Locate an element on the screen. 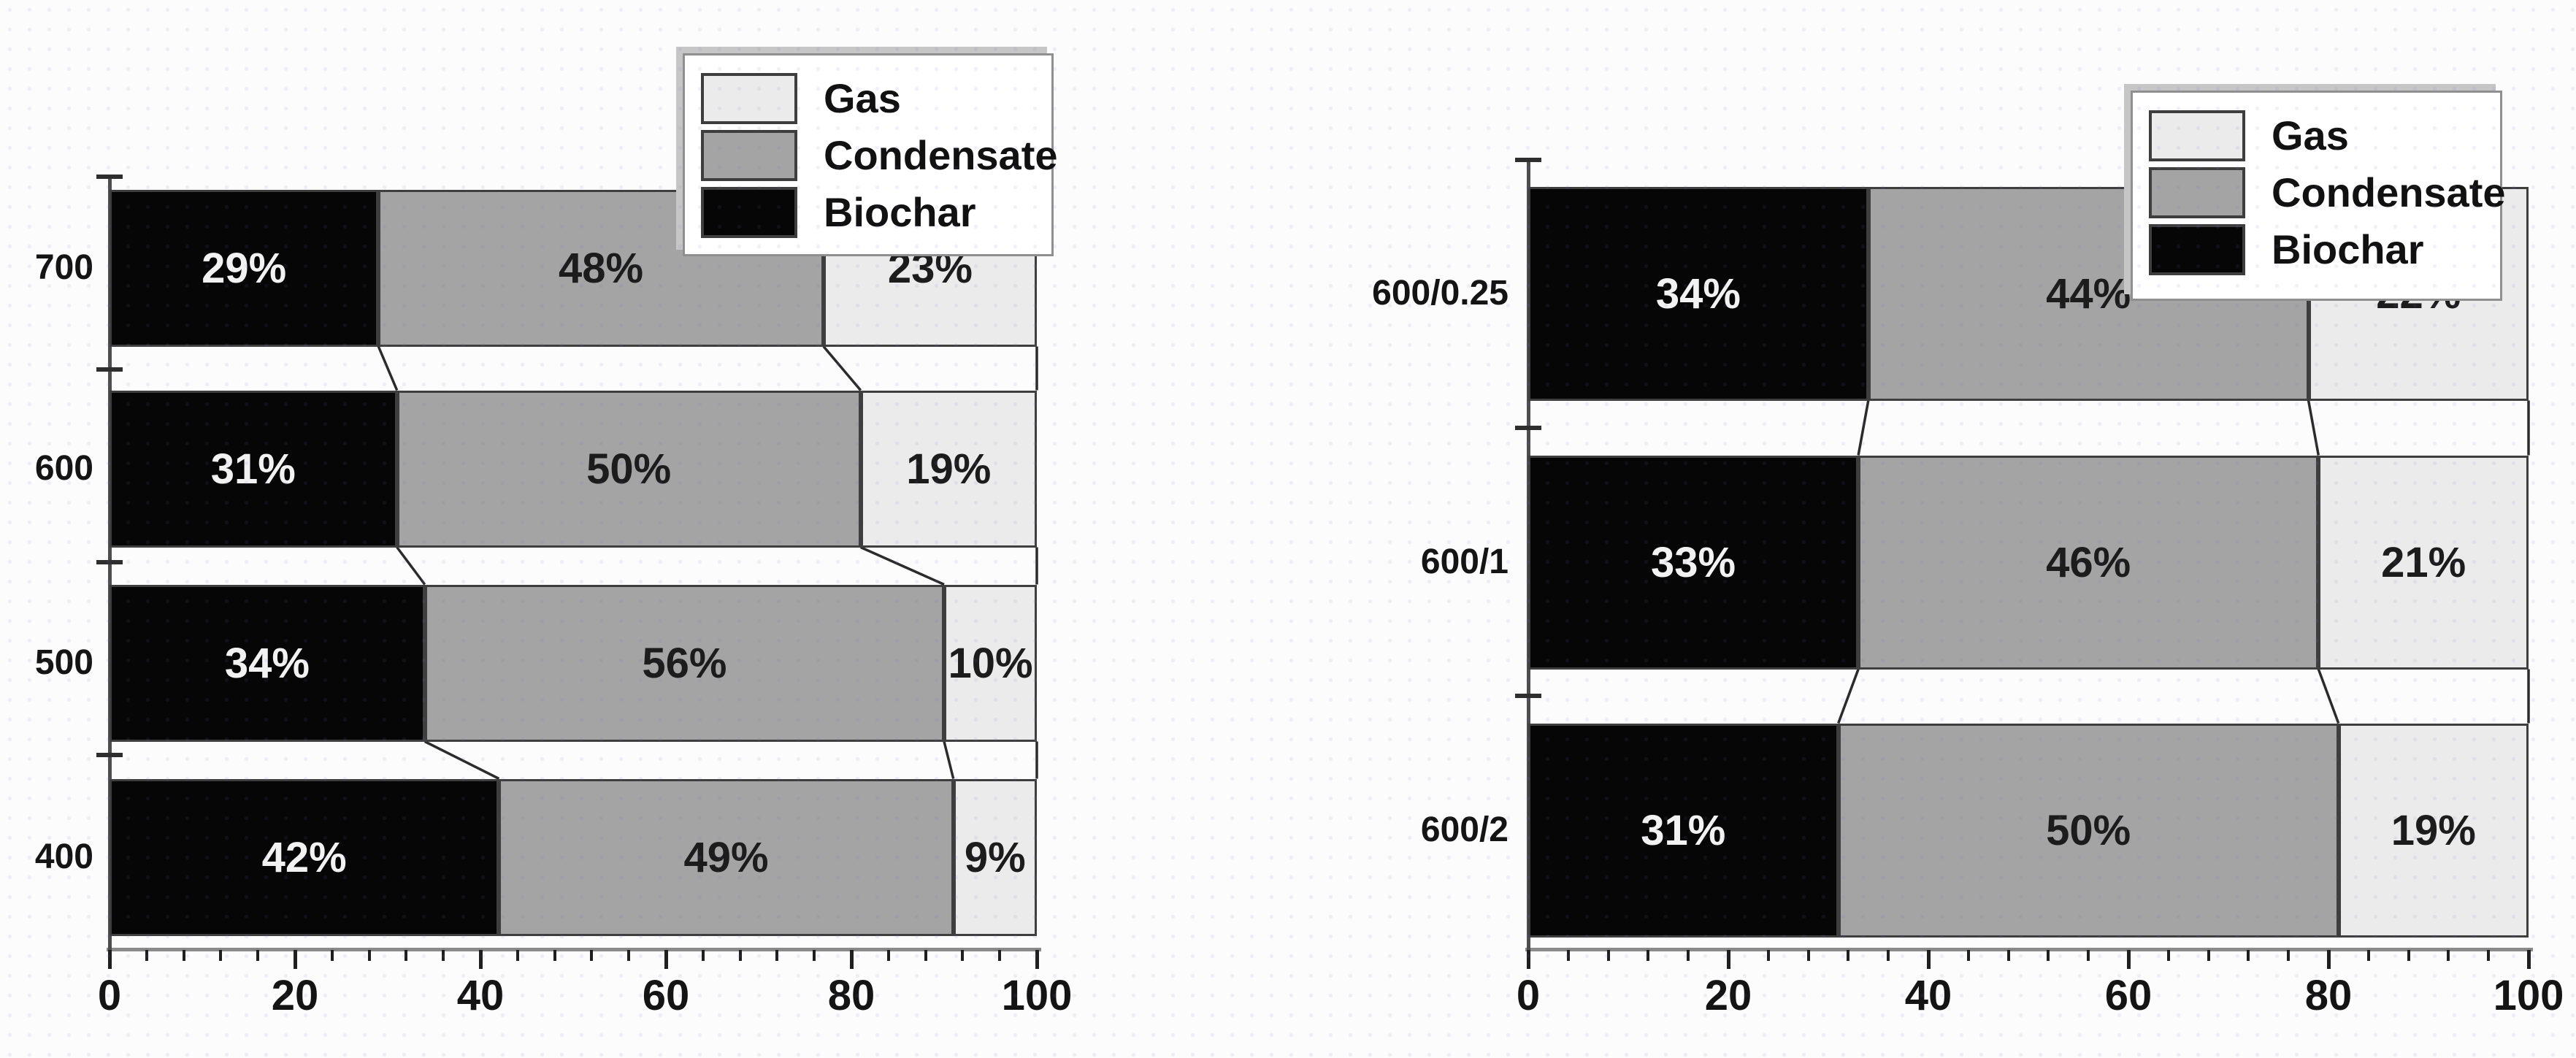  bar-value-label: 33% is located at coordinates (1693, 562).